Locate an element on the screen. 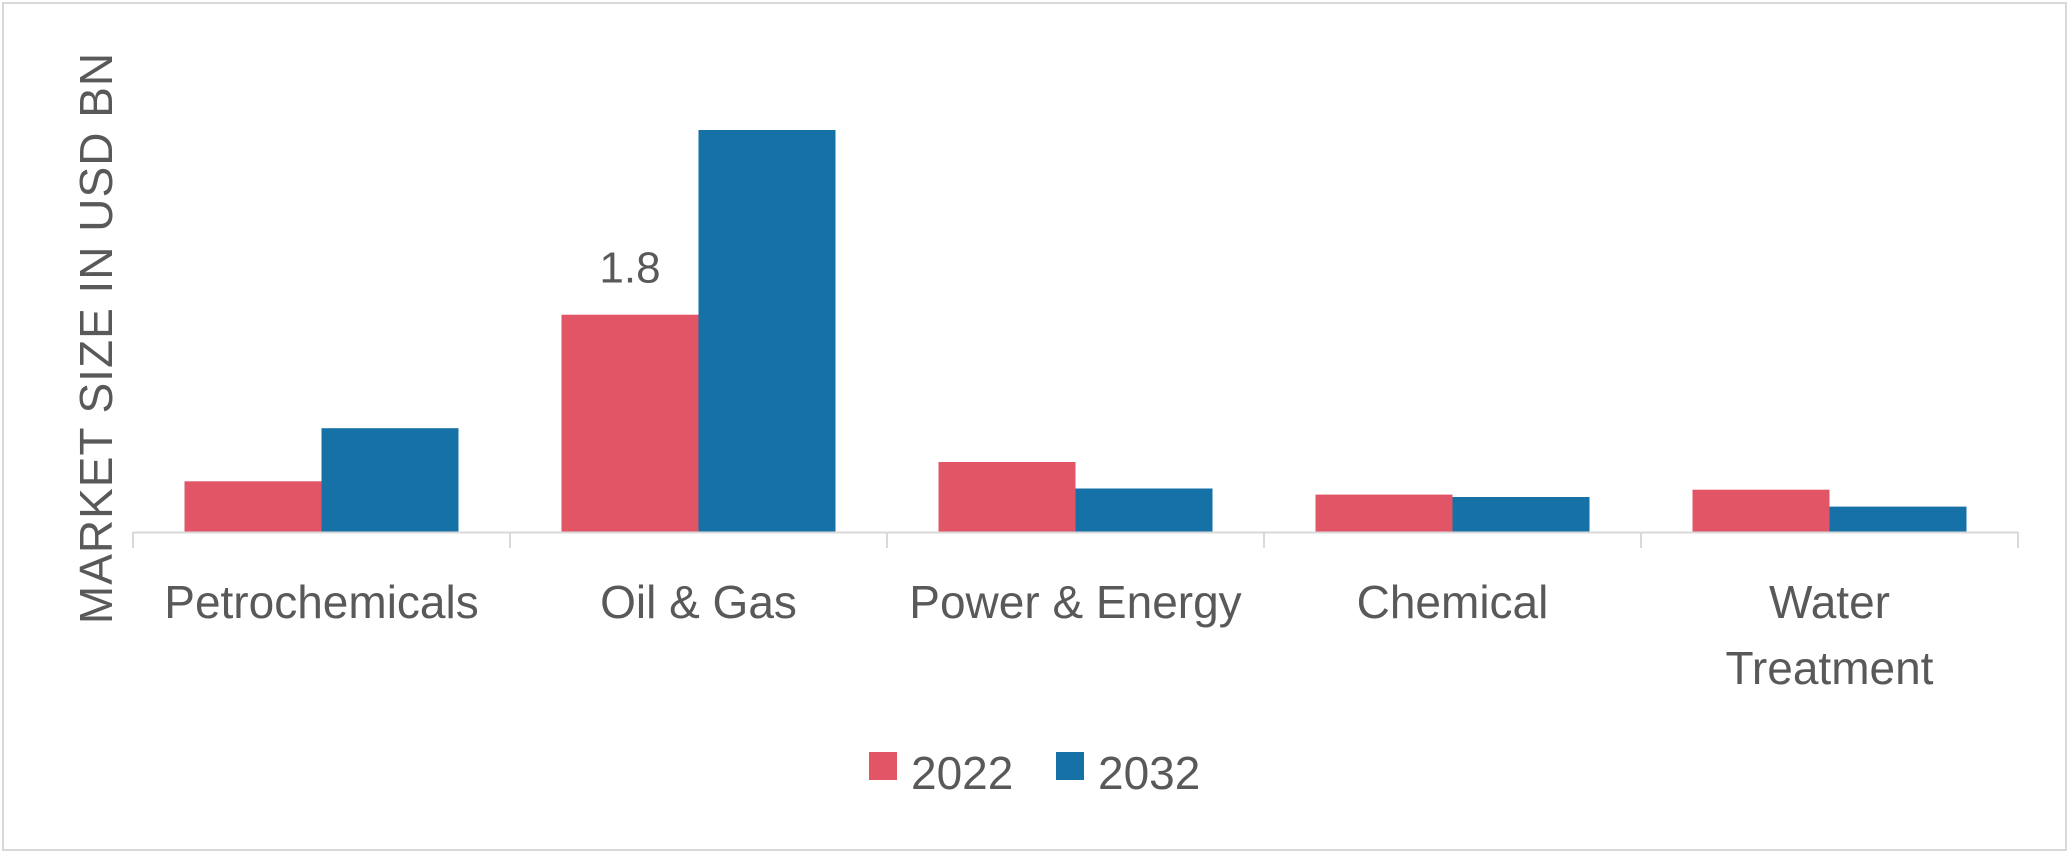 This screenshot has height=855, width=2071. data-label: 1.8 is located at coordinates (629, 268).